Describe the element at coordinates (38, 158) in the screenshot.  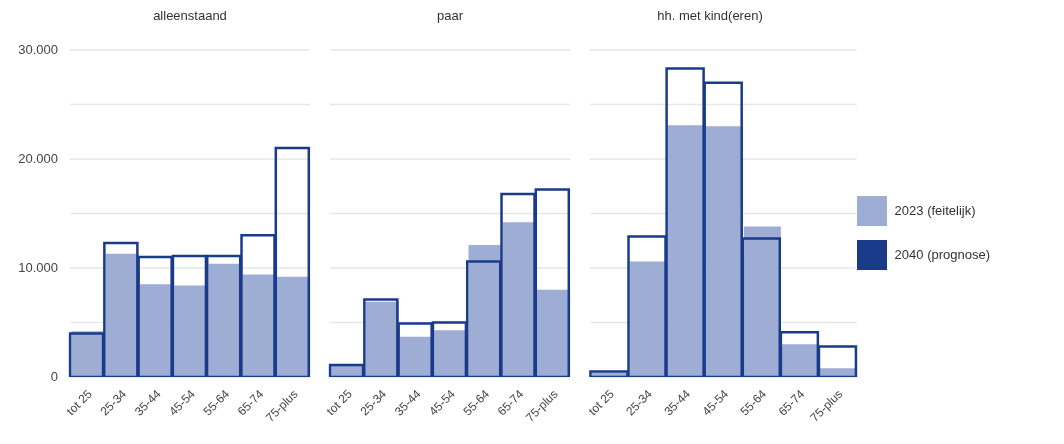
I see `y-tick-label: 20.000` at that location.